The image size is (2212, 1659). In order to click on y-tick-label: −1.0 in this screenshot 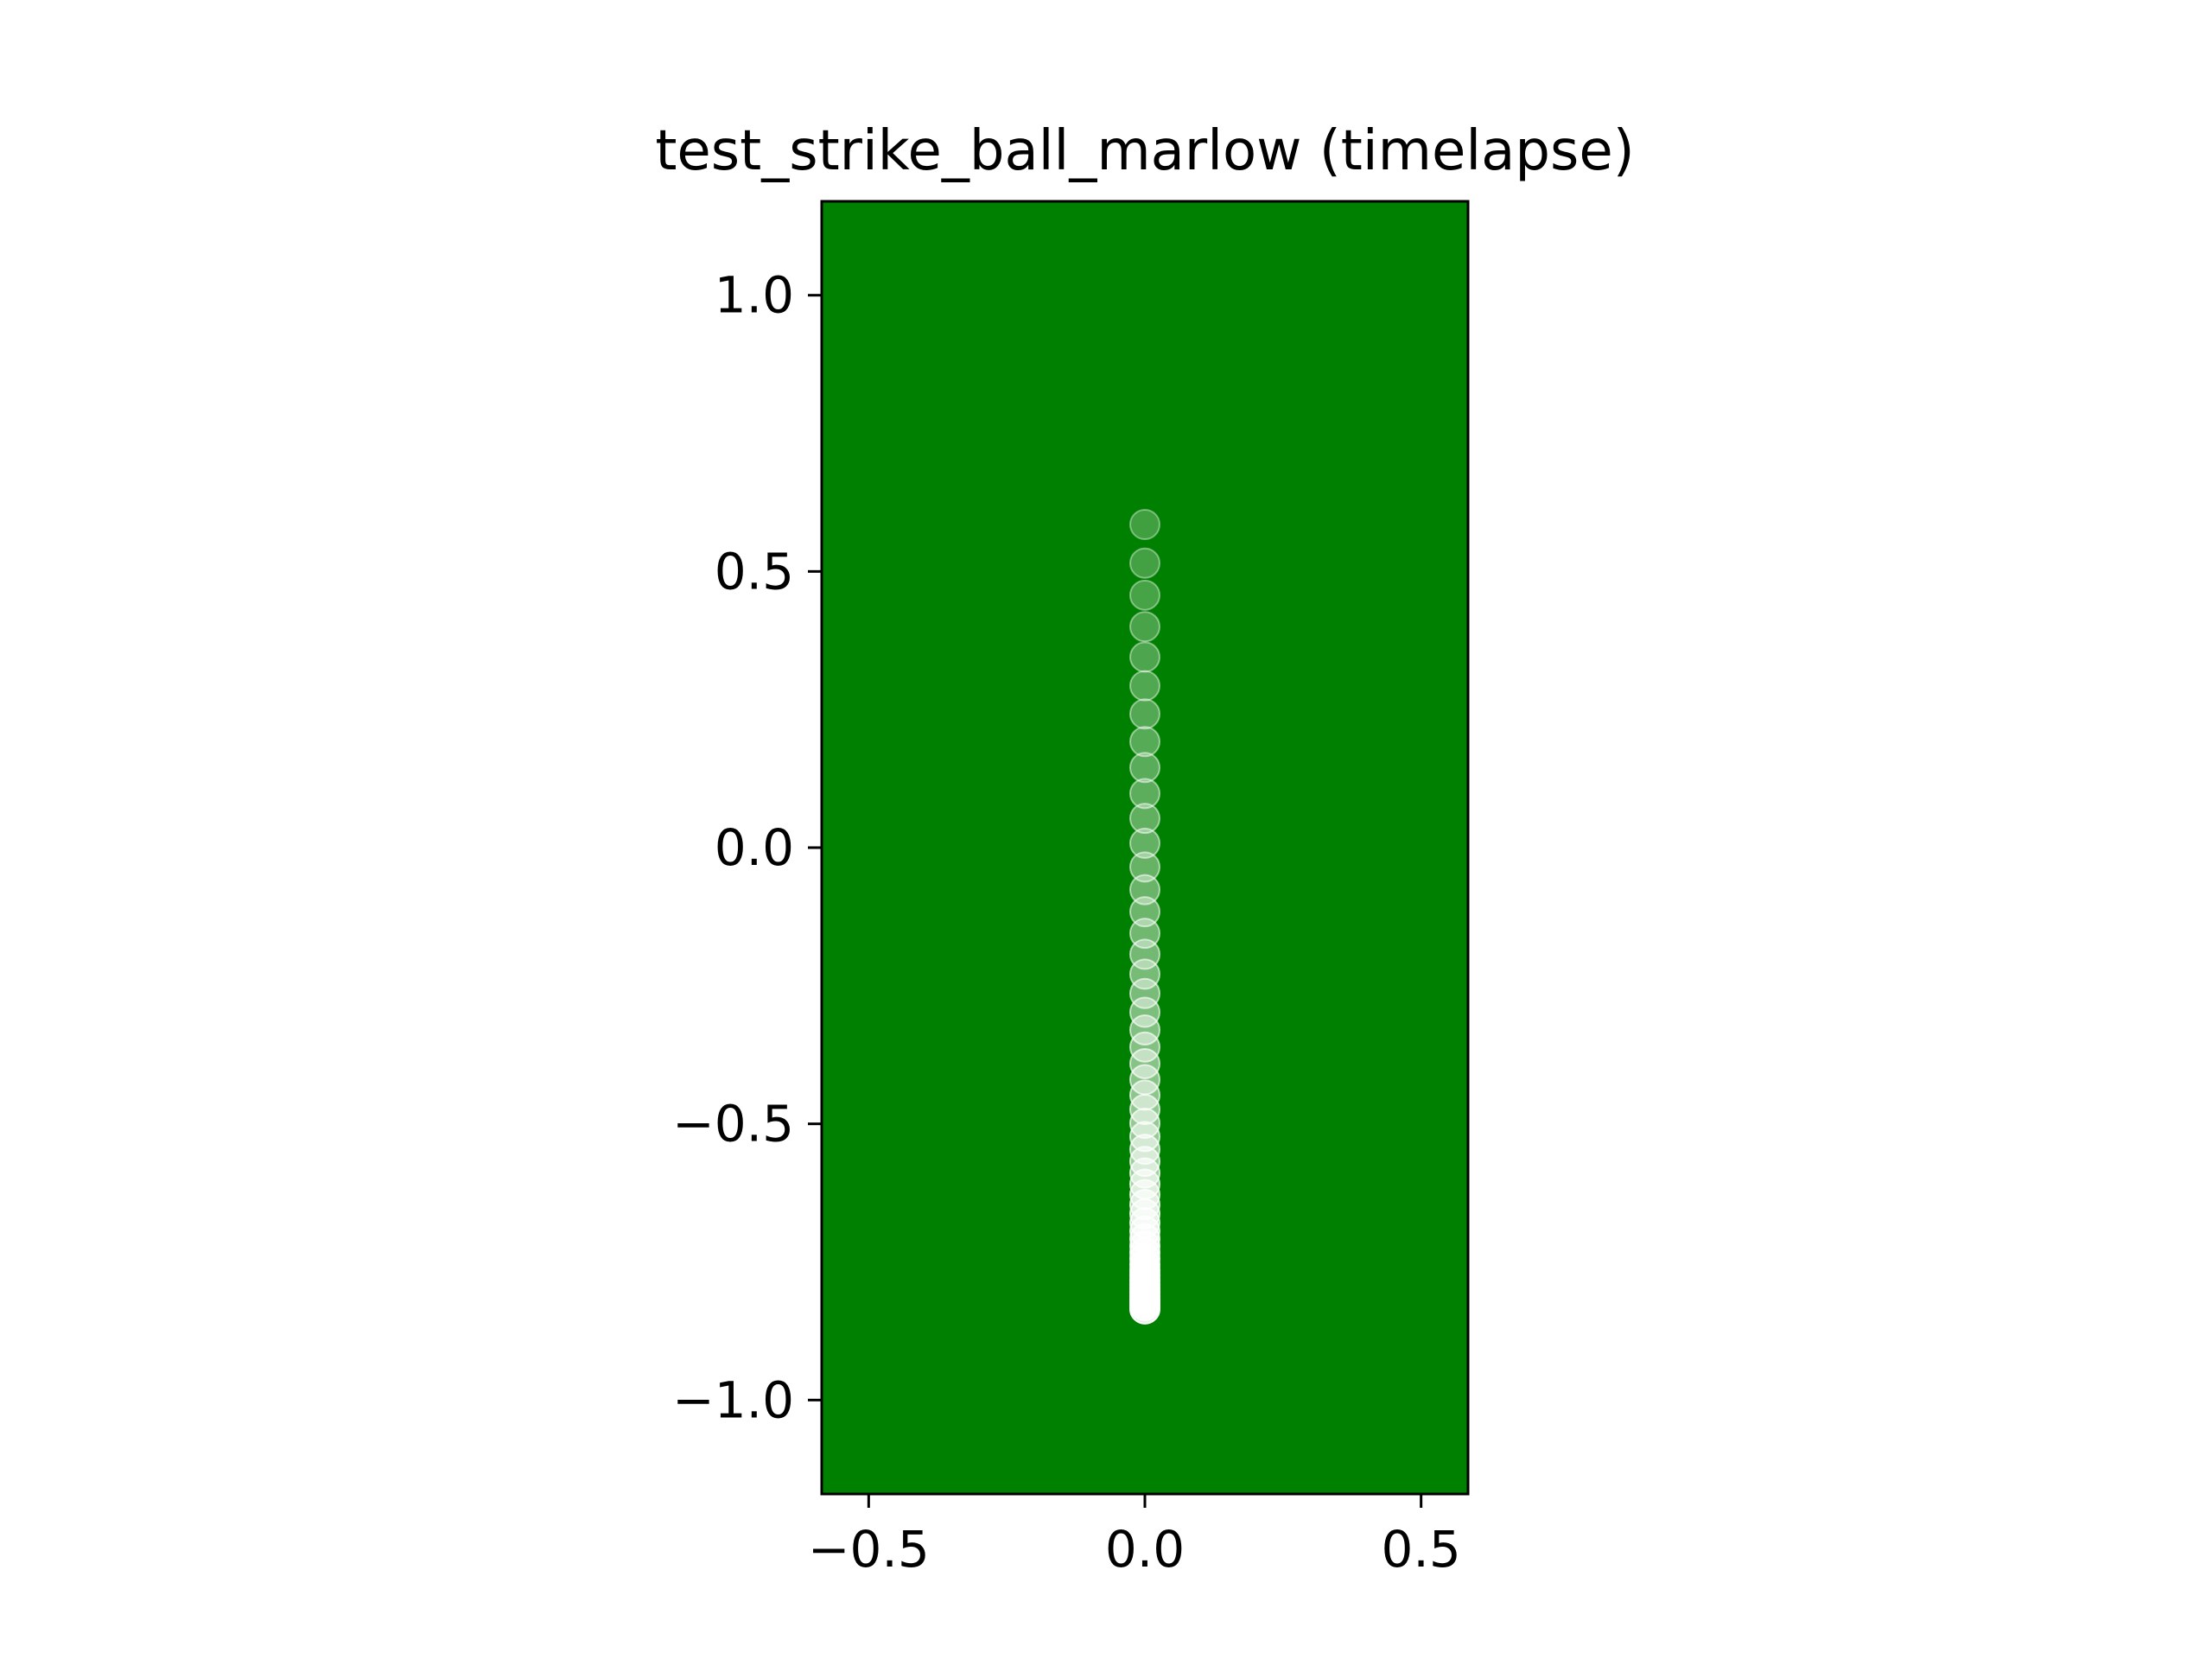, I will do `click(733, 1399)`.